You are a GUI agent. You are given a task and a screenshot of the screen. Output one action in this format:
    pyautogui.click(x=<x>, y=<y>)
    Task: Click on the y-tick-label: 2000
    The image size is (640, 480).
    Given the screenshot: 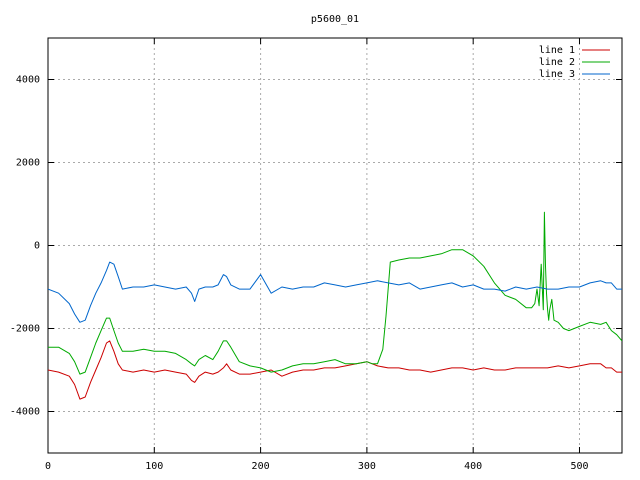 What is the action you would take?
    pyautogui.click(x=28, y=163)
    